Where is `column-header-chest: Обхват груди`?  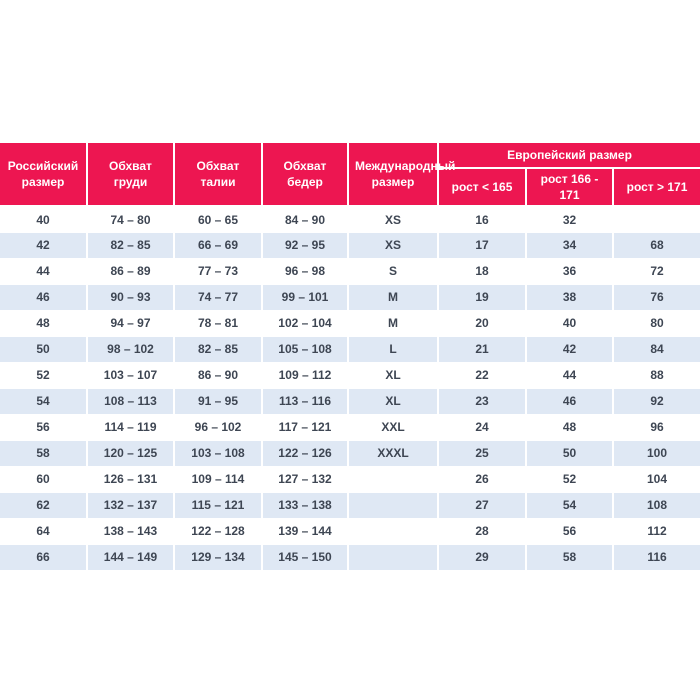 column-header-chest: Обхват груди is located at coordinates (130, 175).